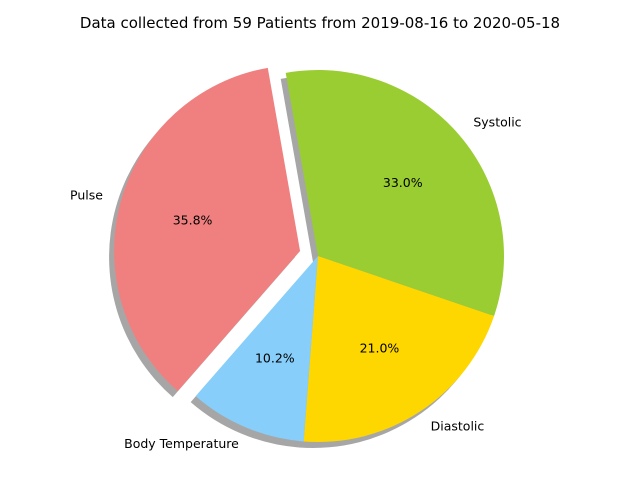 The height and width of the screenshot is (480, 640). What do you see at coordinates (256, 349) in the screenshot?
I see `slice-body-temperature` at bounding box center [256, 349].